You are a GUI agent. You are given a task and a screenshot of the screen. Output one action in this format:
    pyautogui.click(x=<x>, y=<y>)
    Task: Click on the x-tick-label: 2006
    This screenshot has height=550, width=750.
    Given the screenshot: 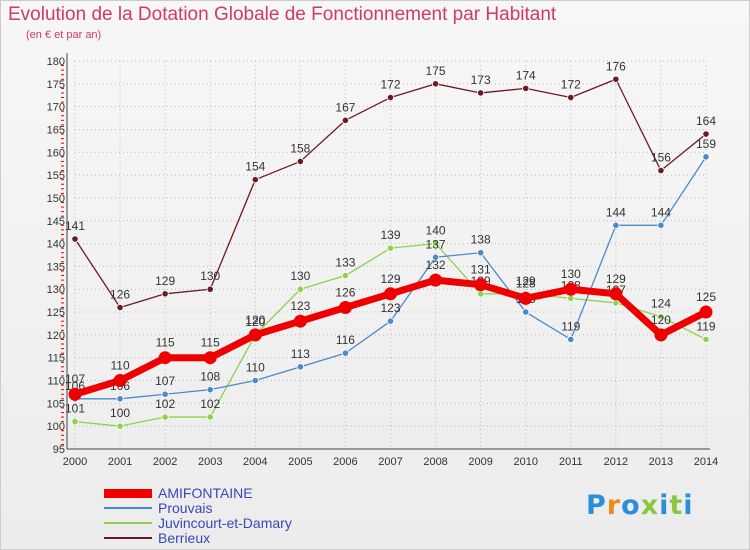 What is the action you would take?
    pyautogui.click(x=345, y=462)
    